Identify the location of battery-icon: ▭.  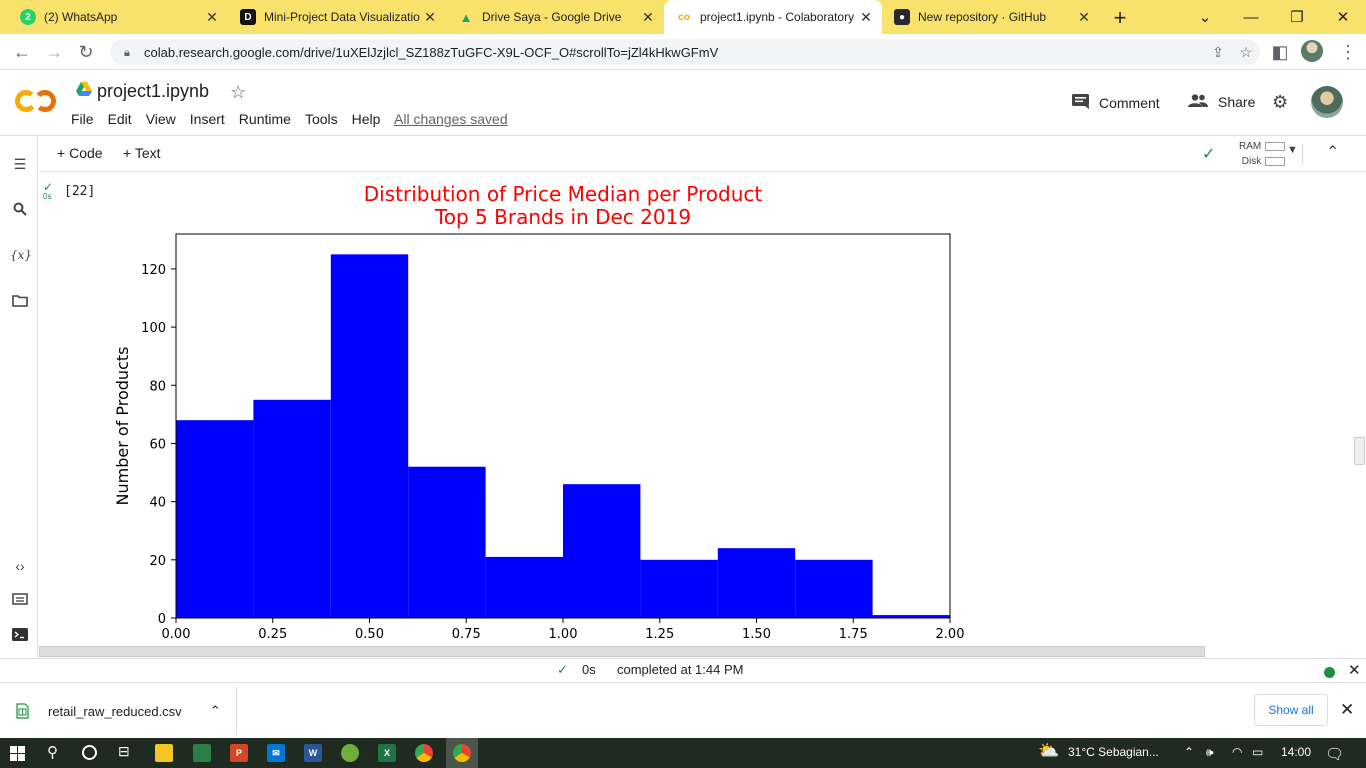
(1258, 752).